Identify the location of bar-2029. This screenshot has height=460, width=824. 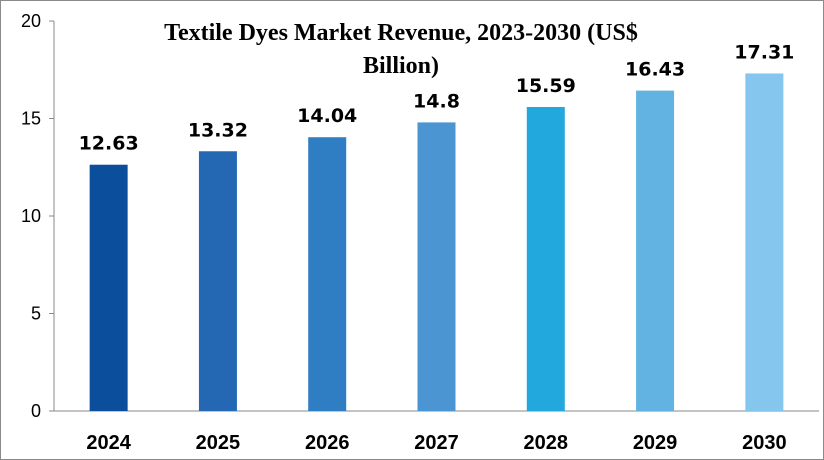
(655, 251).